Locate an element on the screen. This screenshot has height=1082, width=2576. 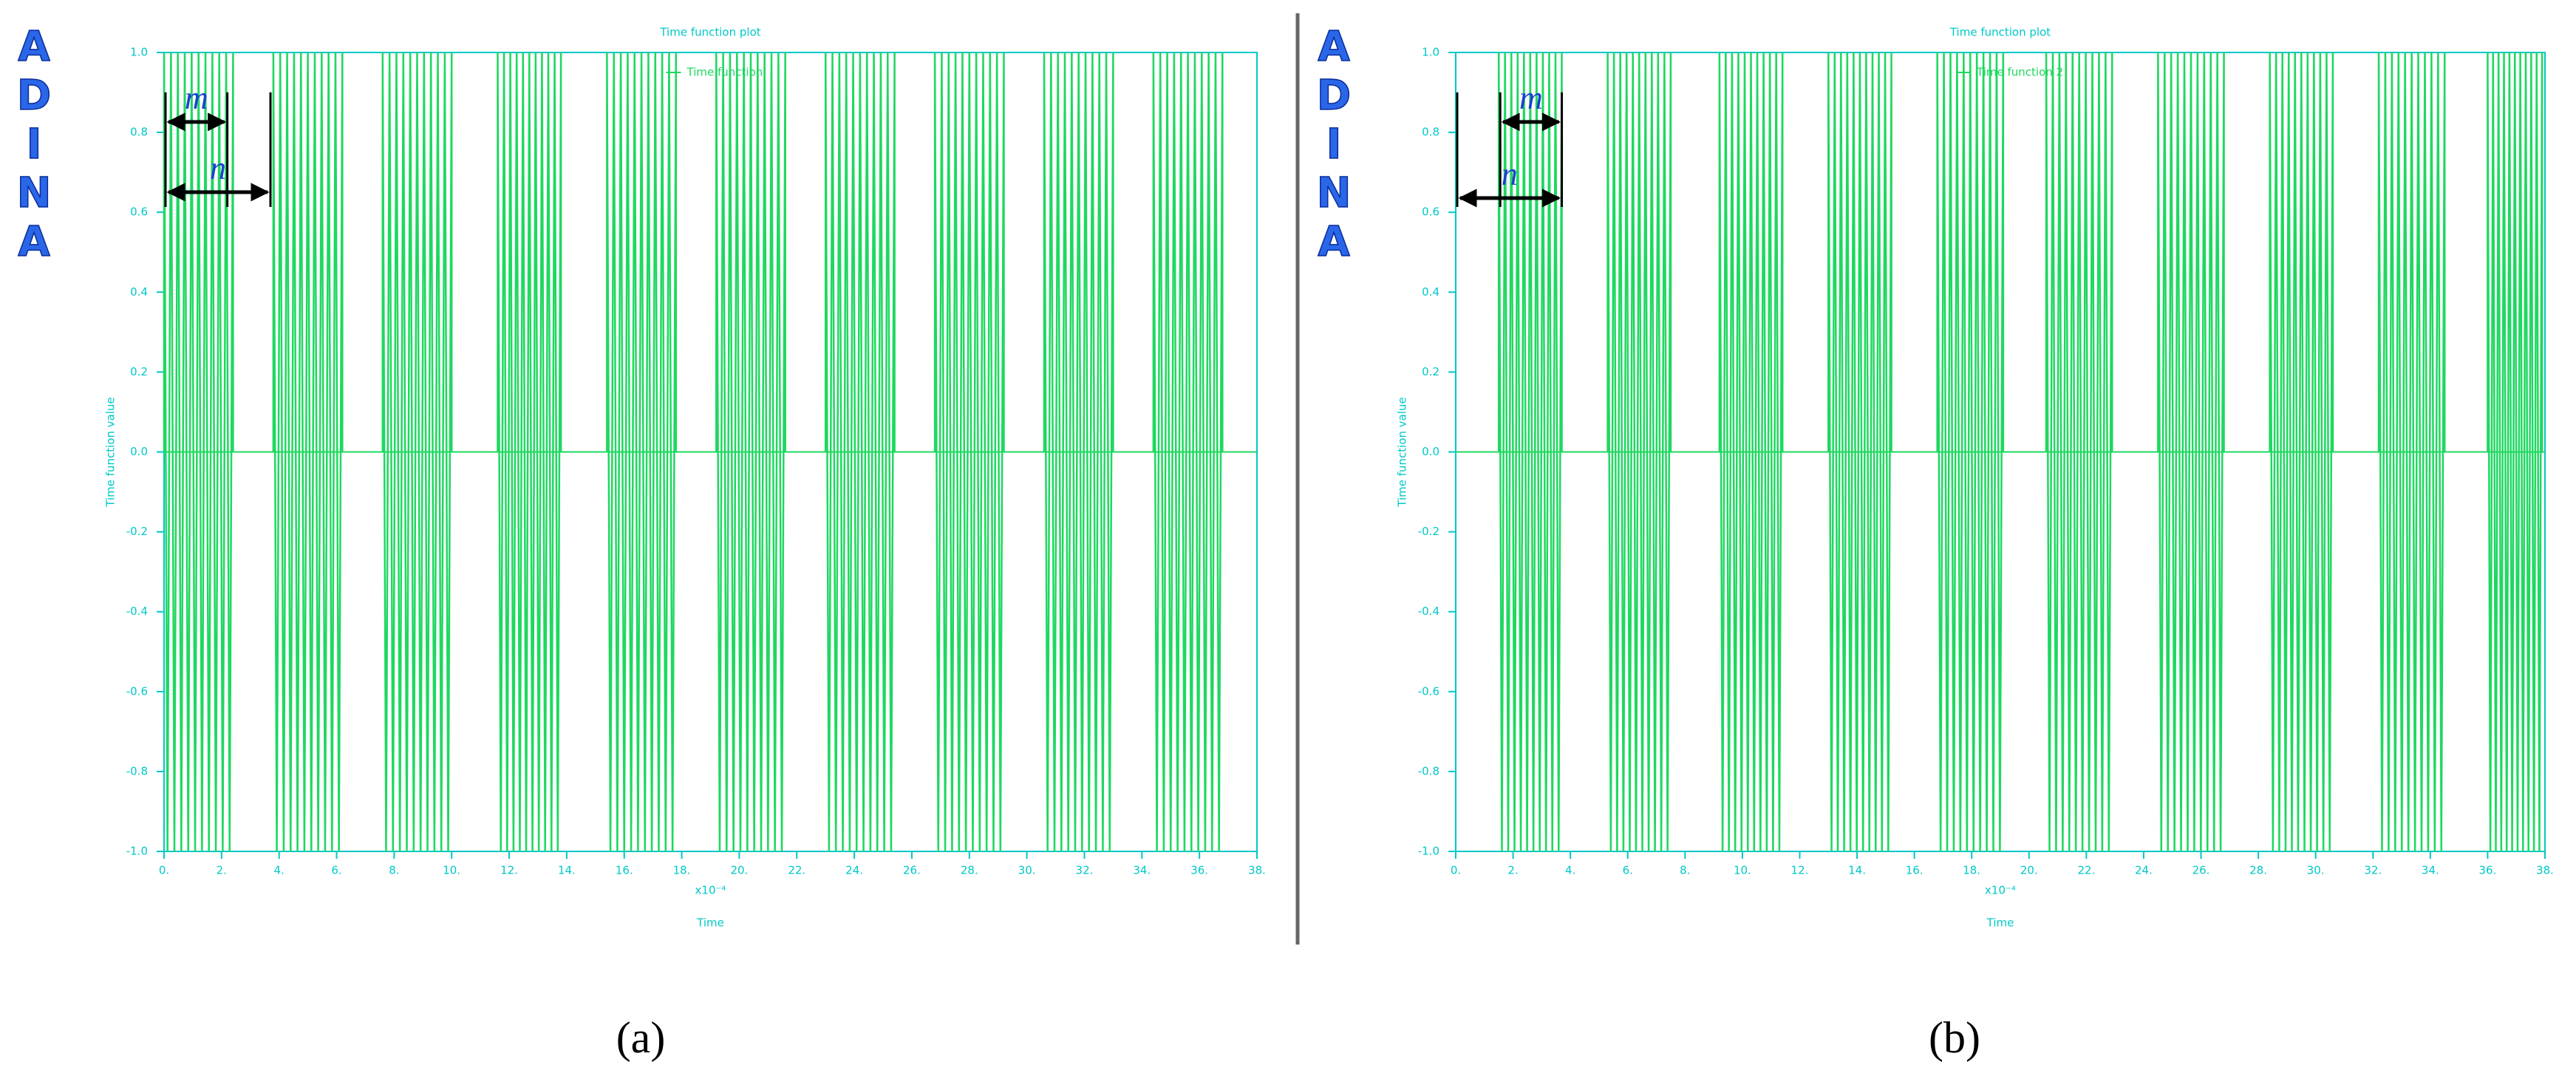
caption: (a) is located at coordinates (641, 1037).